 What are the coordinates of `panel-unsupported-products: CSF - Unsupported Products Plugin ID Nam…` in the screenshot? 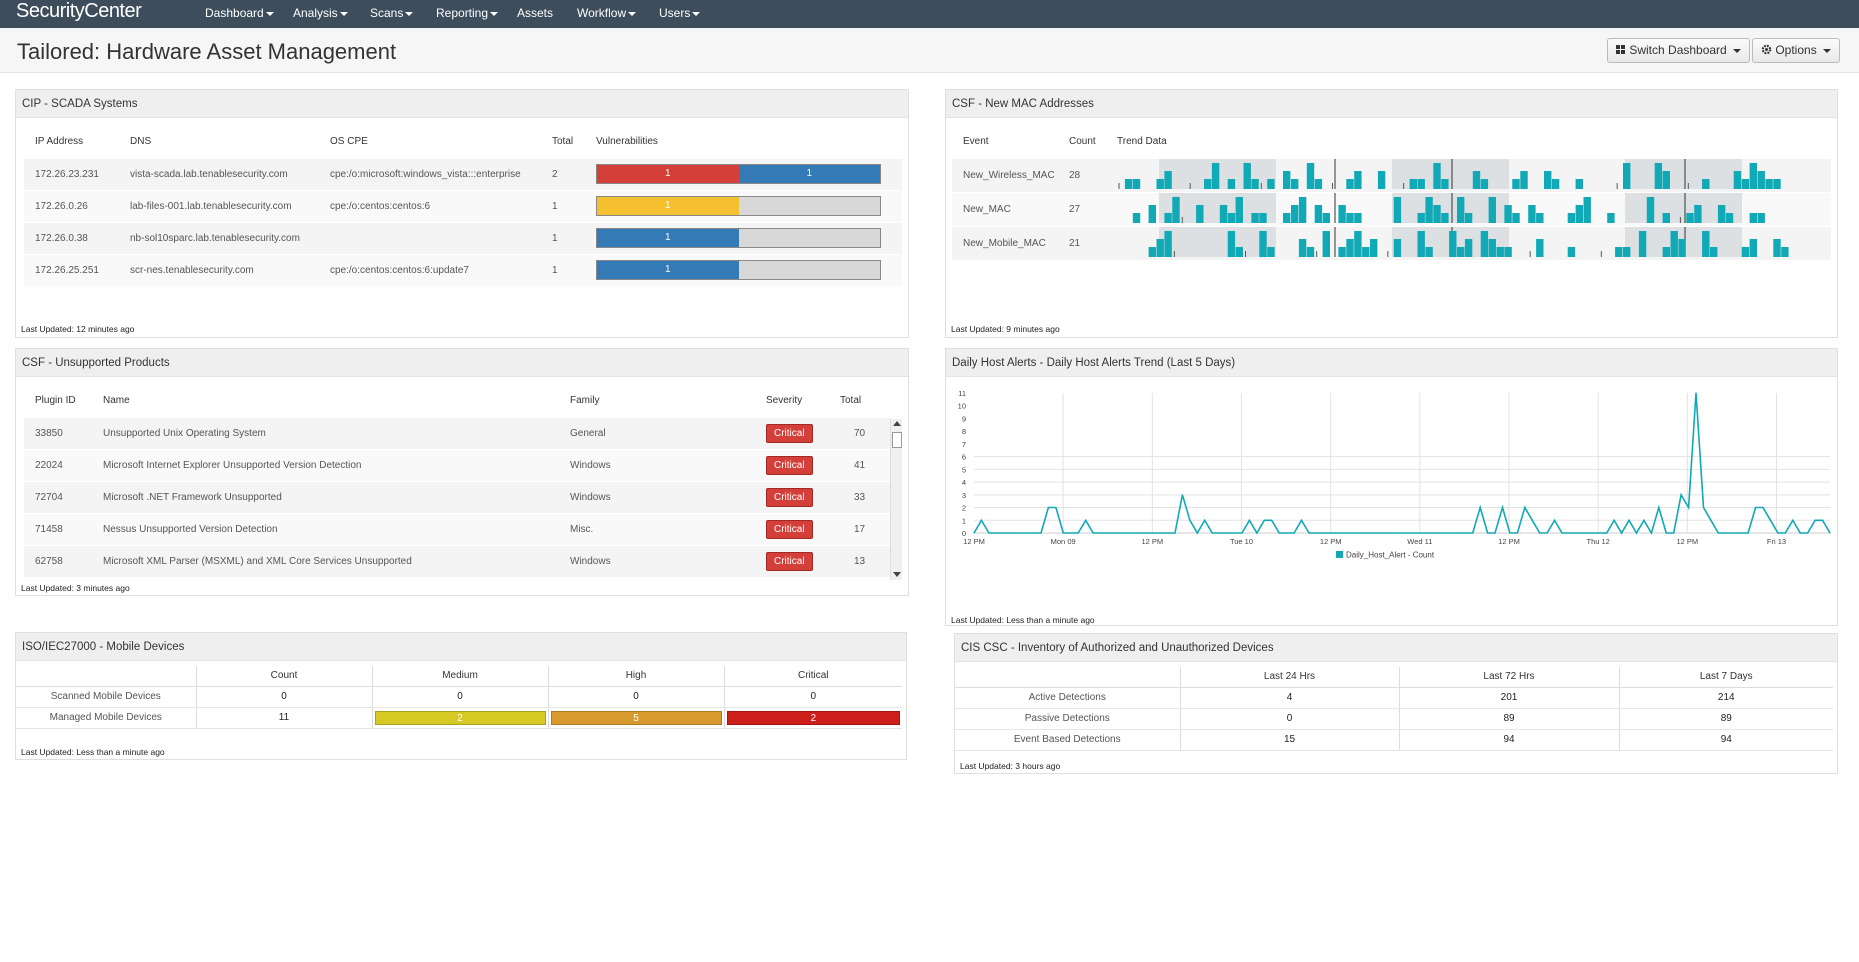 It's located at (462, 472).